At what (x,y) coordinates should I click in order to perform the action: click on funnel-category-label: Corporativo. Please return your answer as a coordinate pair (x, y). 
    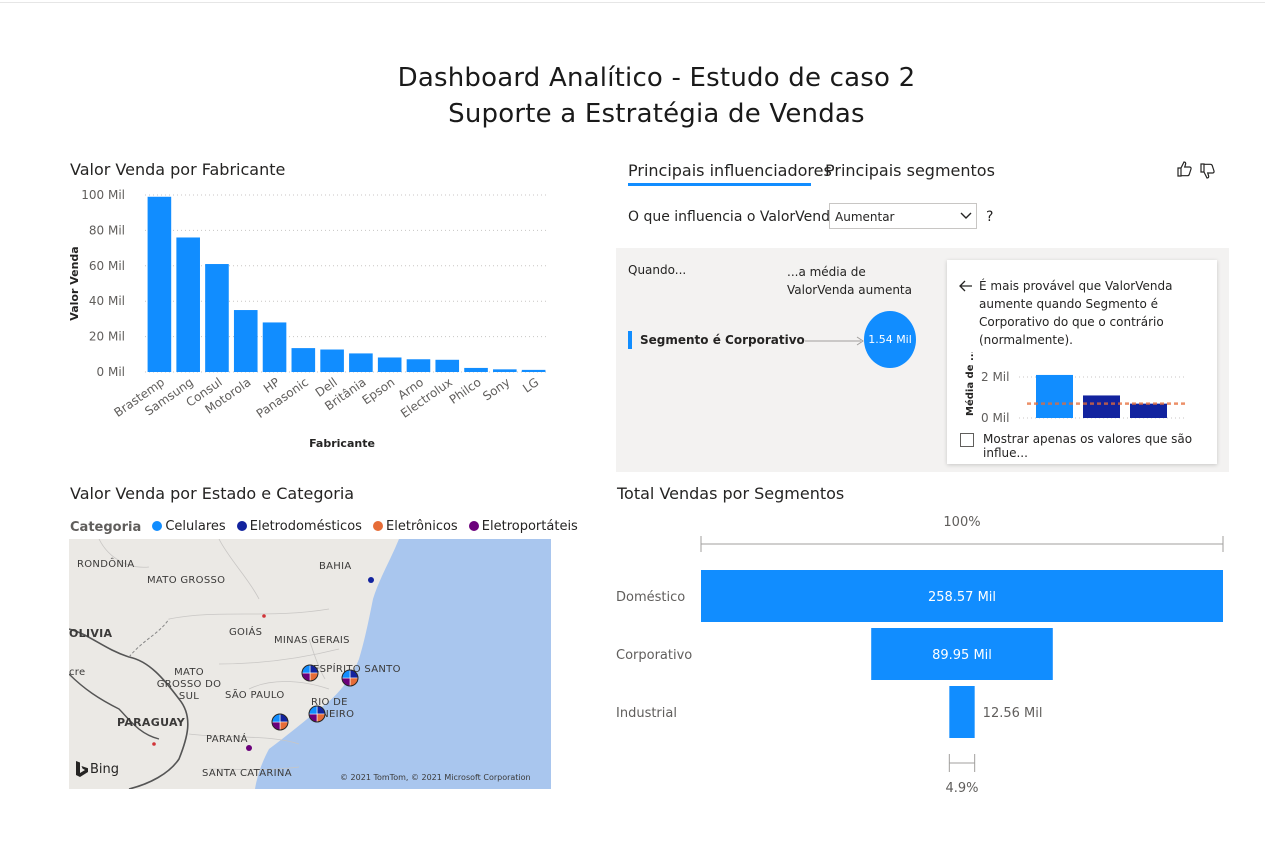
    Looking at the image, I should click on (654, 655).